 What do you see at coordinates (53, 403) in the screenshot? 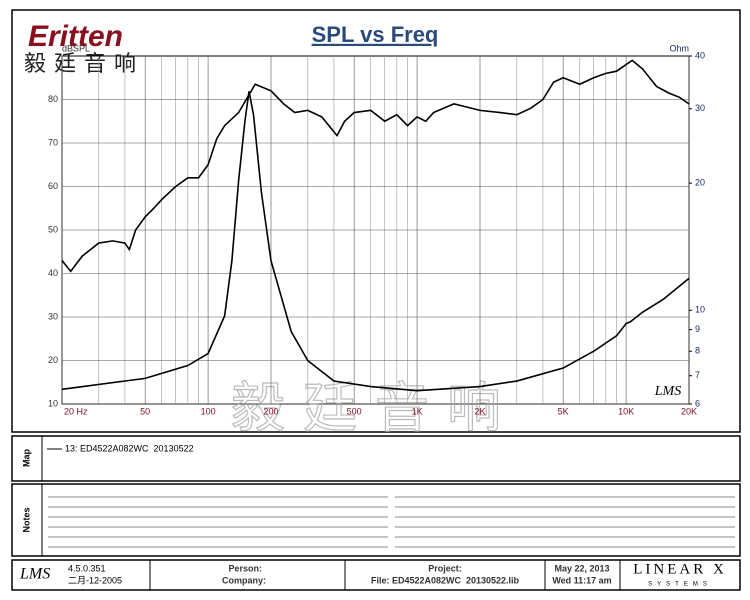
I see `y-tick-label: 10` at bounding box center [53, 403].